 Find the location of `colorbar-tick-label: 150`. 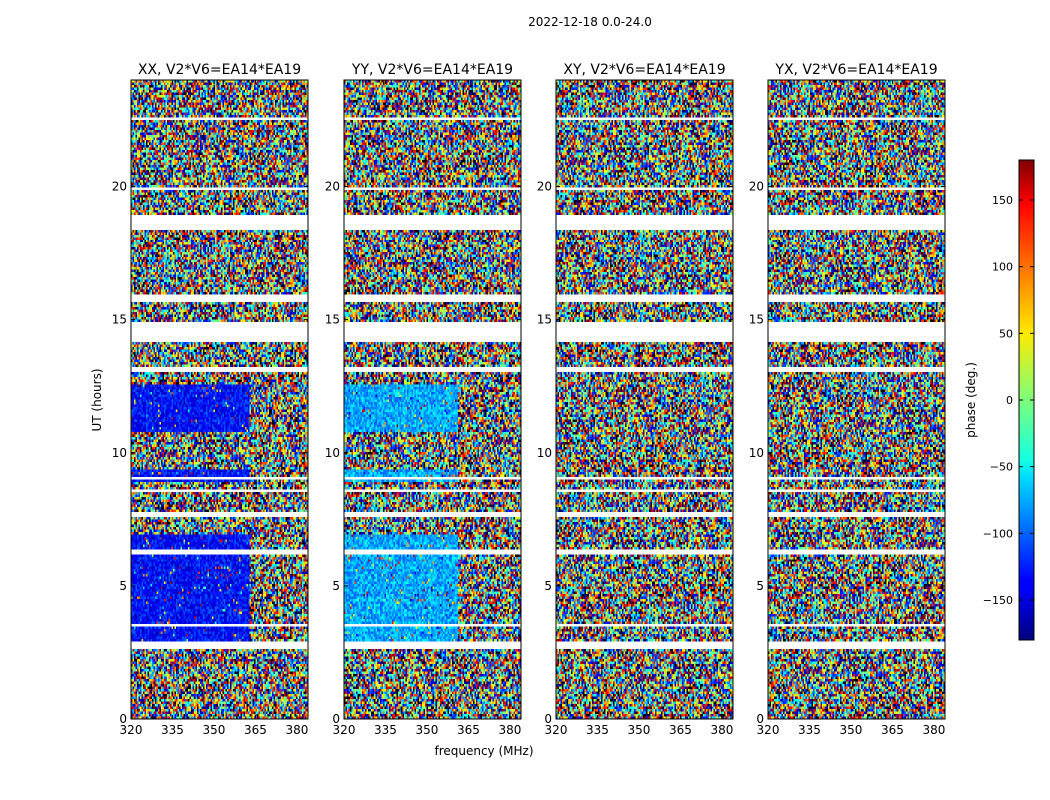

colorbar-tick-label: 150 is located at coordinates (1002, 200).